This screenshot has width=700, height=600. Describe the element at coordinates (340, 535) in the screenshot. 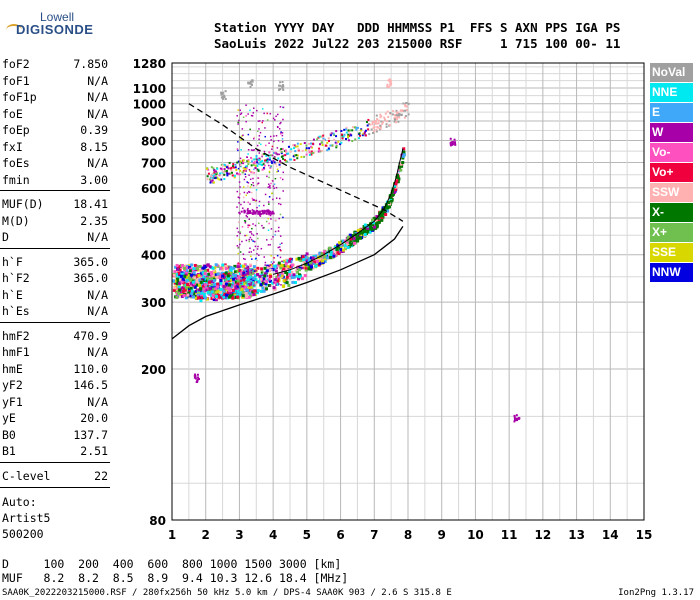

I see `x-tick-label: 6` at that location.